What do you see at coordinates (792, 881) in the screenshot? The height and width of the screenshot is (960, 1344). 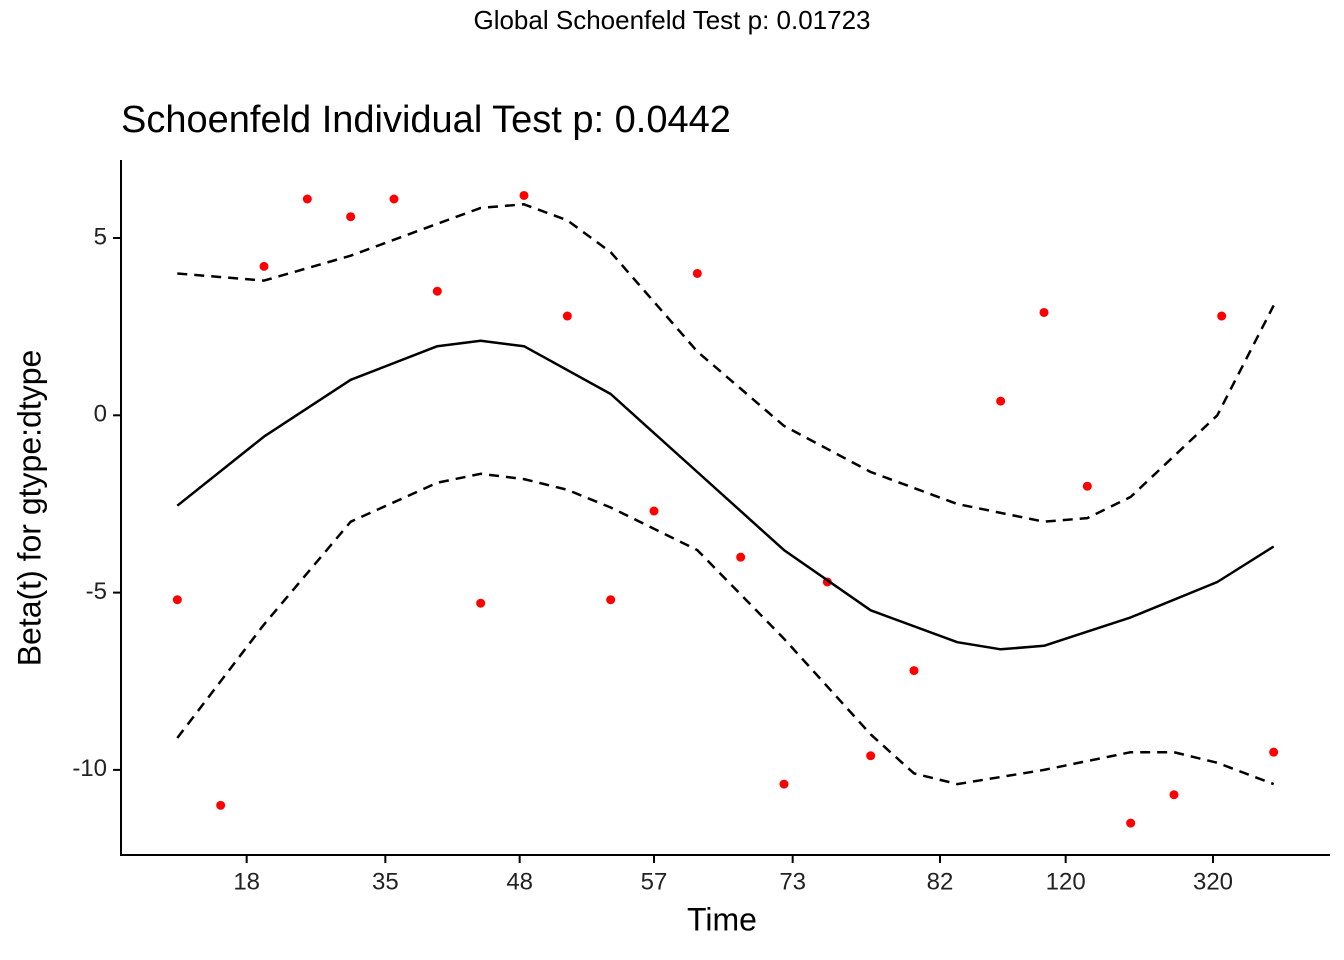 I see `x-tick-label: 73` at bounding box center [792, 881].